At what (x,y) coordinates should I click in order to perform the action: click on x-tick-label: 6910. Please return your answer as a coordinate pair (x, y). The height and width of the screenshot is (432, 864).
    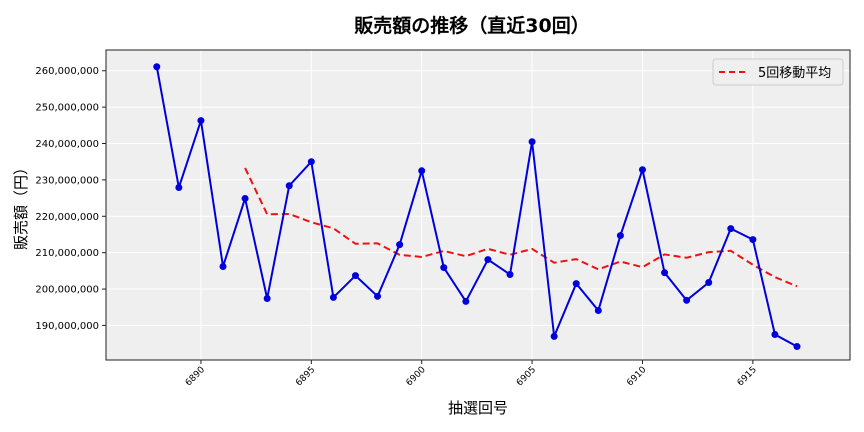
    Looking at the image, I should click on (636, 376).